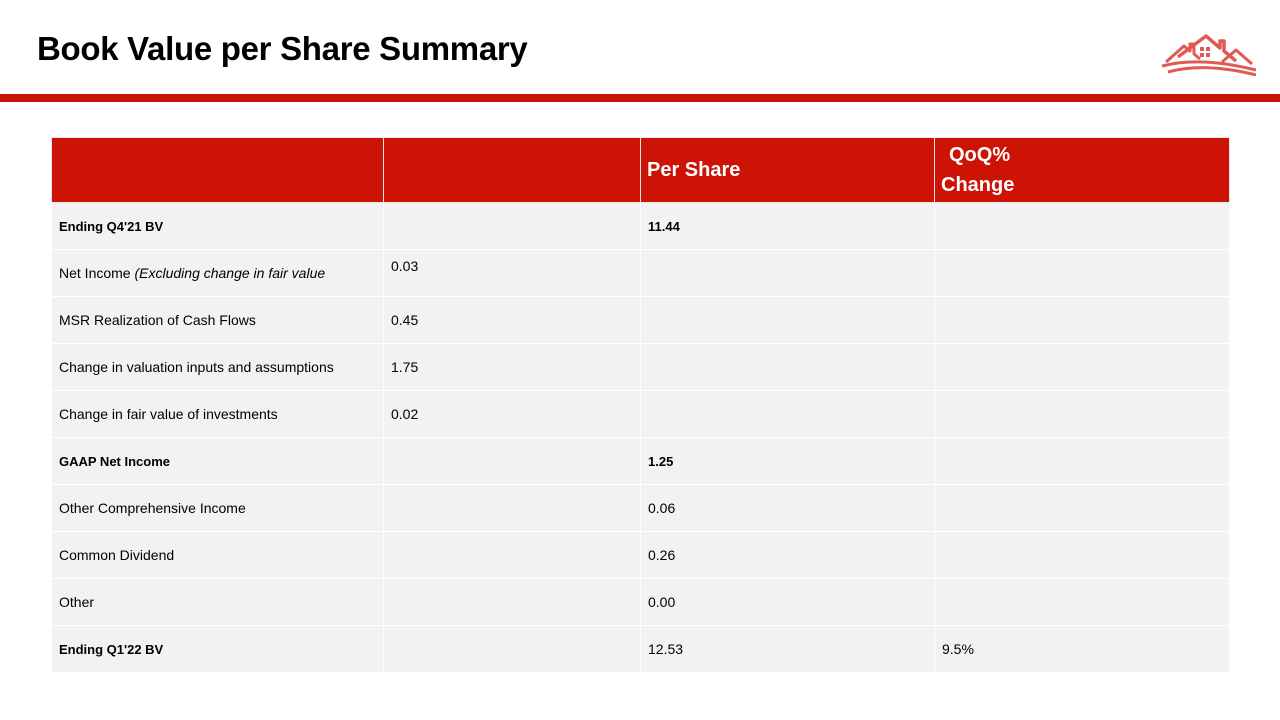  What do you see at coordinates (640, 98) in the screenshot?
I see `header-divider-bar` at bounding box center [640, 98].